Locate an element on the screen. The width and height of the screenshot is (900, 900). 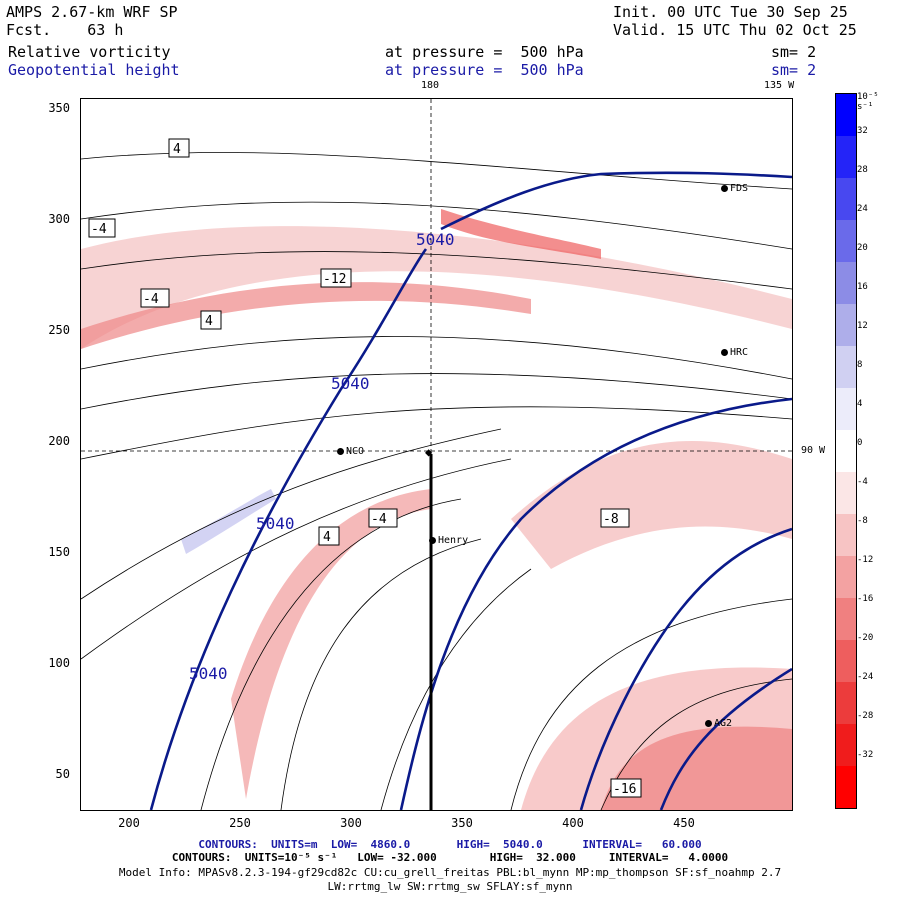
model-title: AMPS 2.67-km WRF SP is located at coordinates (92, 12).